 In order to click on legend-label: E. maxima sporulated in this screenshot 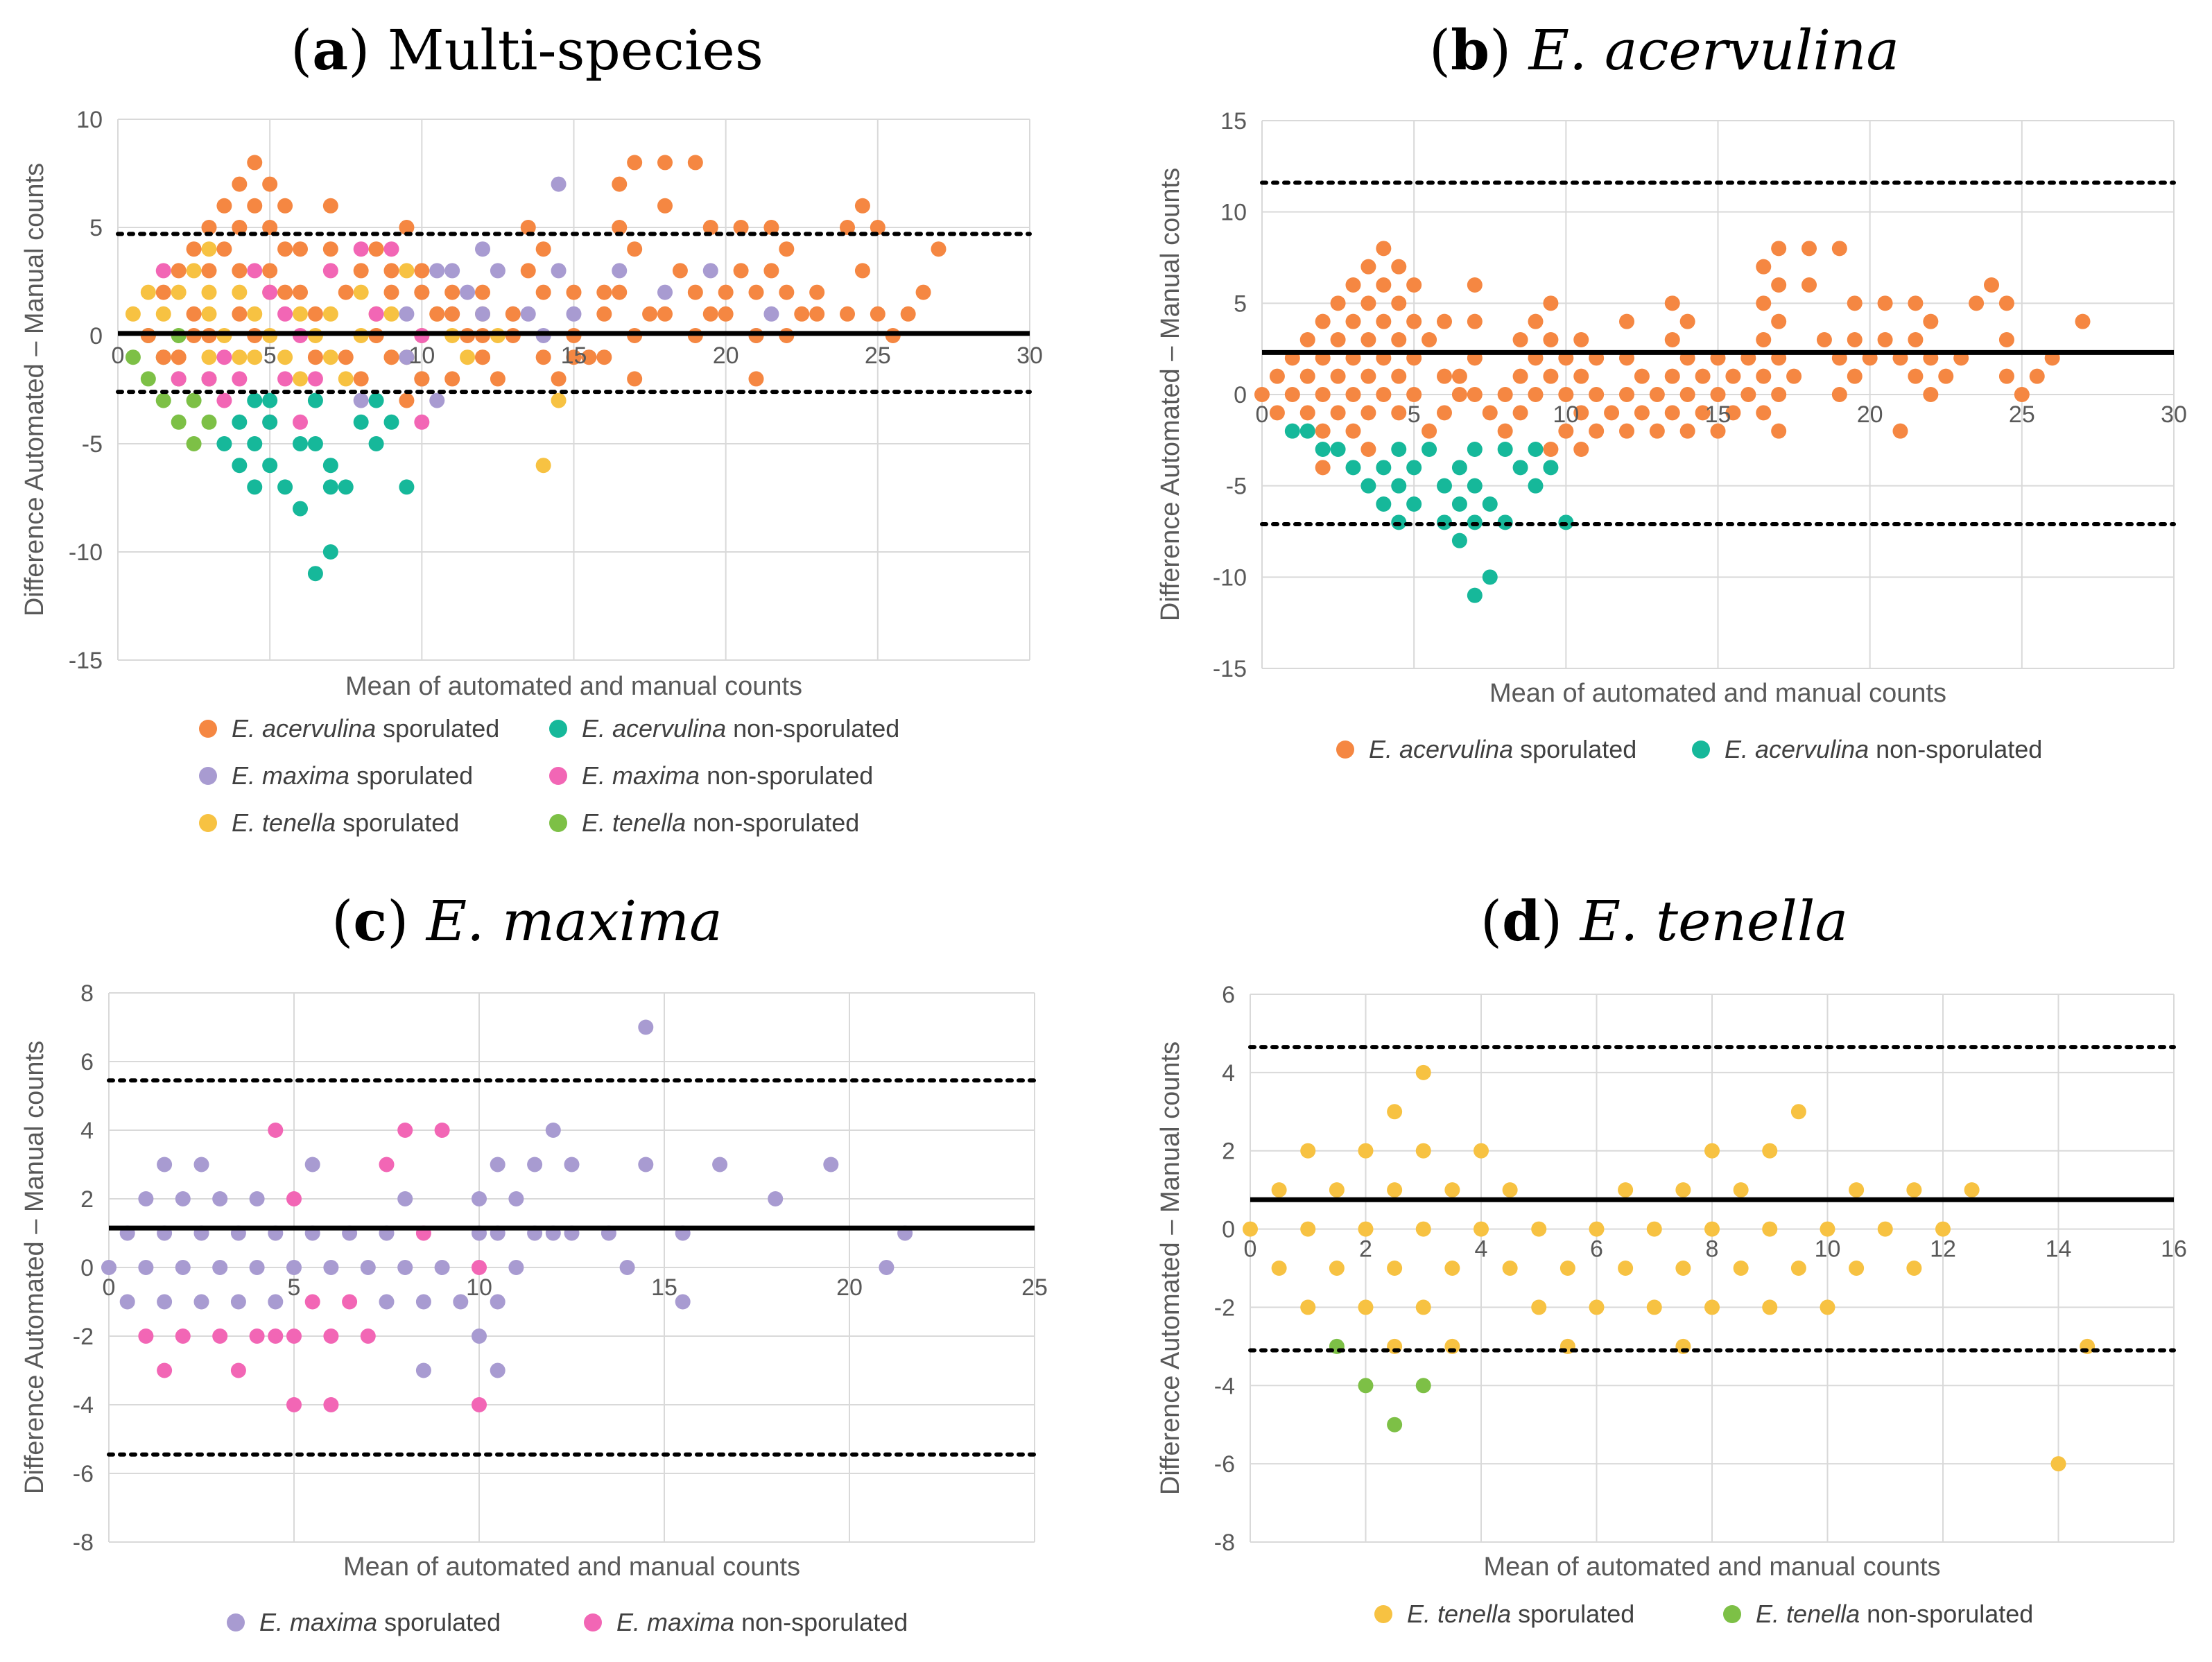, I will do `click(380, 1622)`.